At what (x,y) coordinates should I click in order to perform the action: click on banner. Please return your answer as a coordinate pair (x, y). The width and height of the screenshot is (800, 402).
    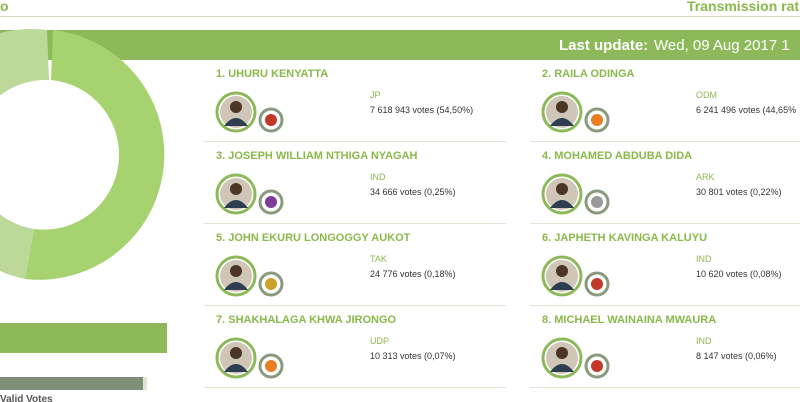
    Looking at the image, I should click on (400, 45).